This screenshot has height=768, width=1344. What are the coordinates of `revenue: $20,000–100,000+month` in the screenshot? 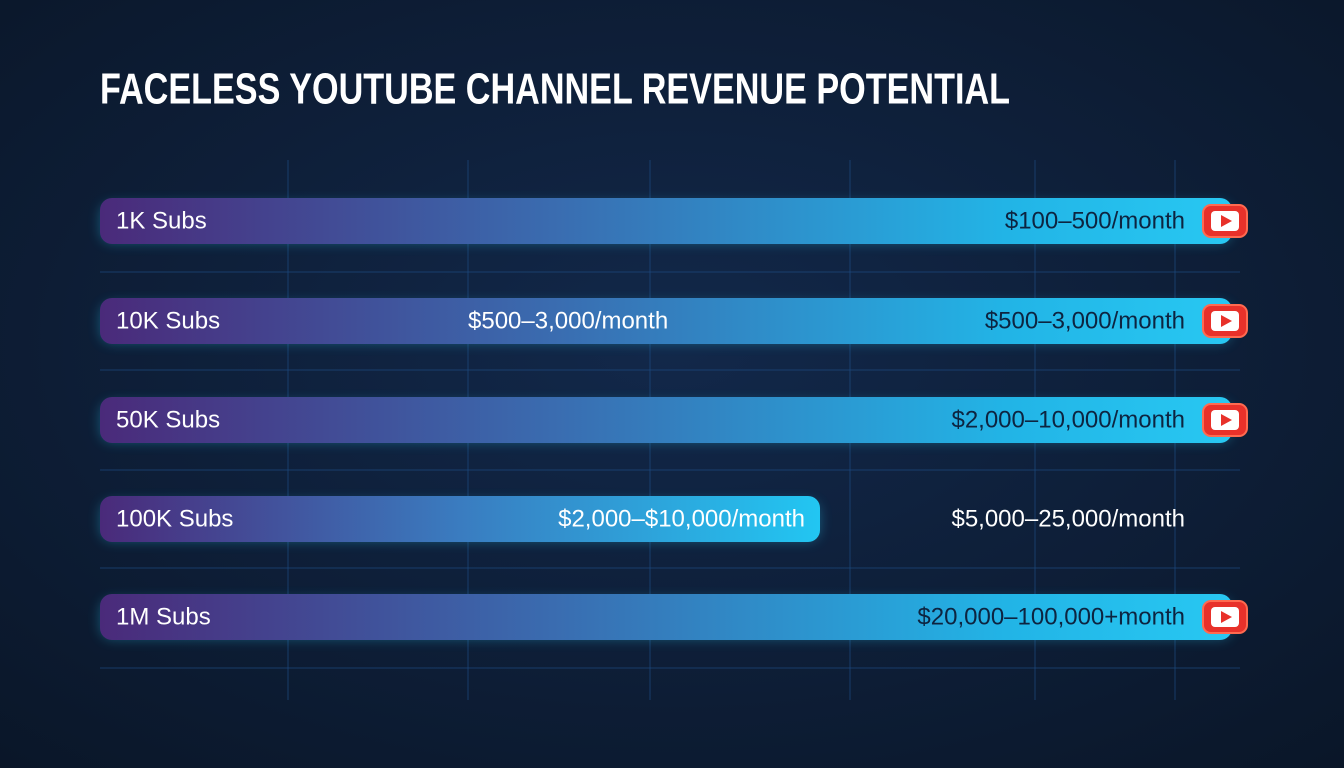 It's located at (1051, 616).